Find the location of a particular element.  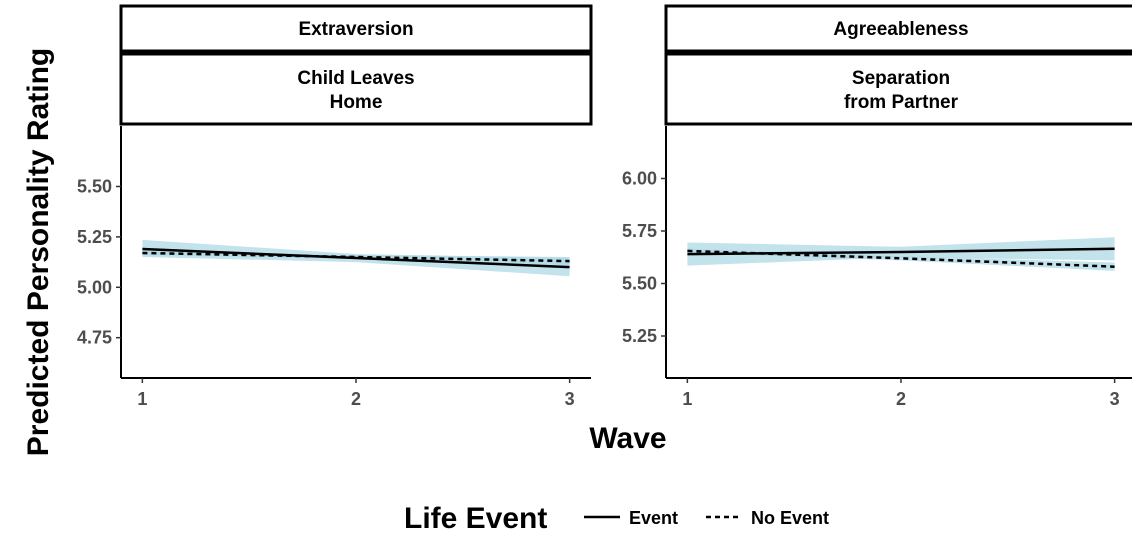

x-tick-label-2-1: 2 is located at coordinates (901, 399).